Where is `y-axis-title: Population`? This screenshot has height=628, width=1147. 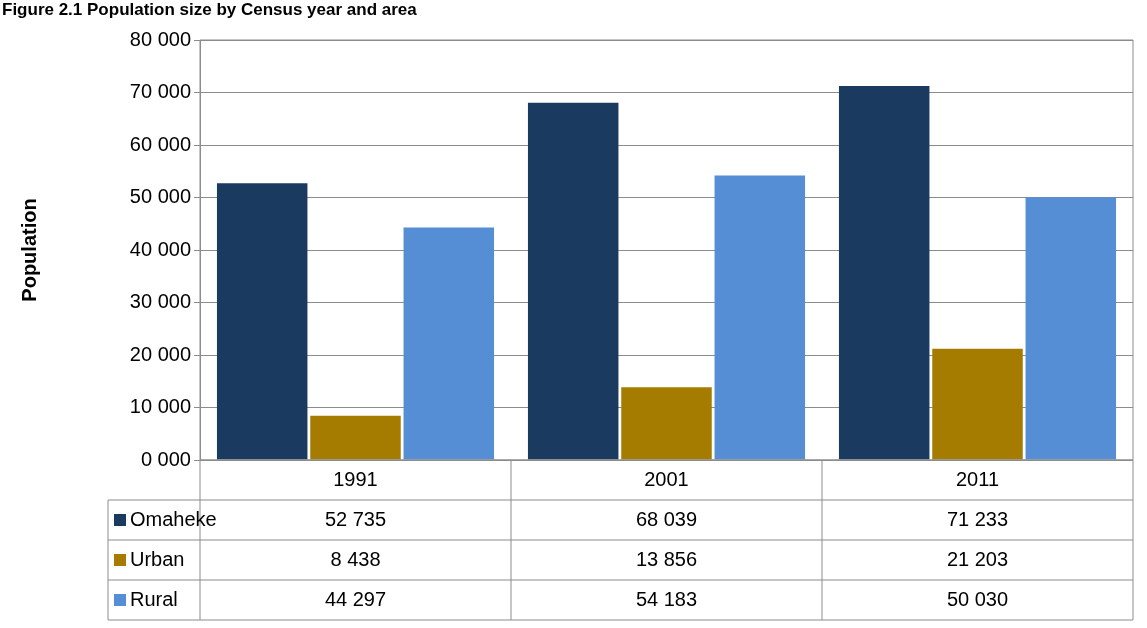 y-axis-title: Population is located at coordinates (28, 250).